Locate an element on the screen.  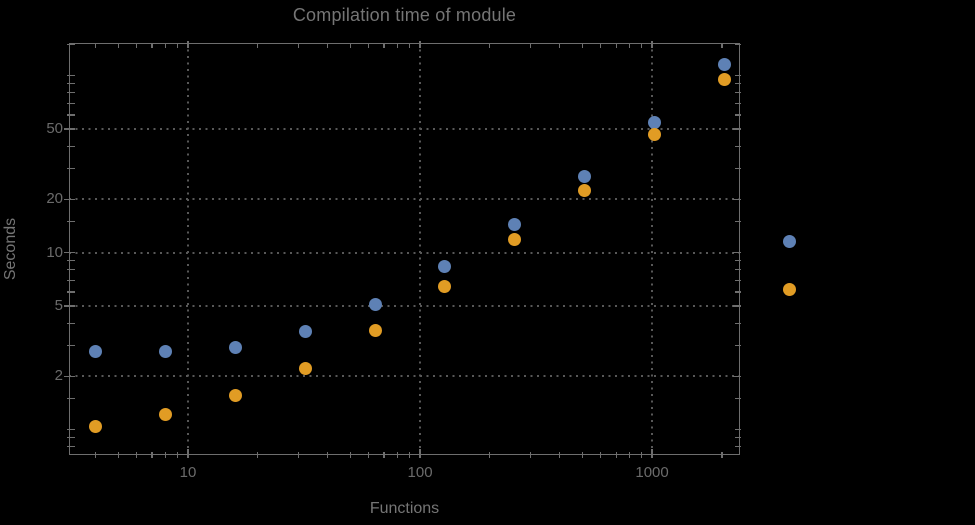
y-tick-label: 20 is located at coordinates (54, 199).